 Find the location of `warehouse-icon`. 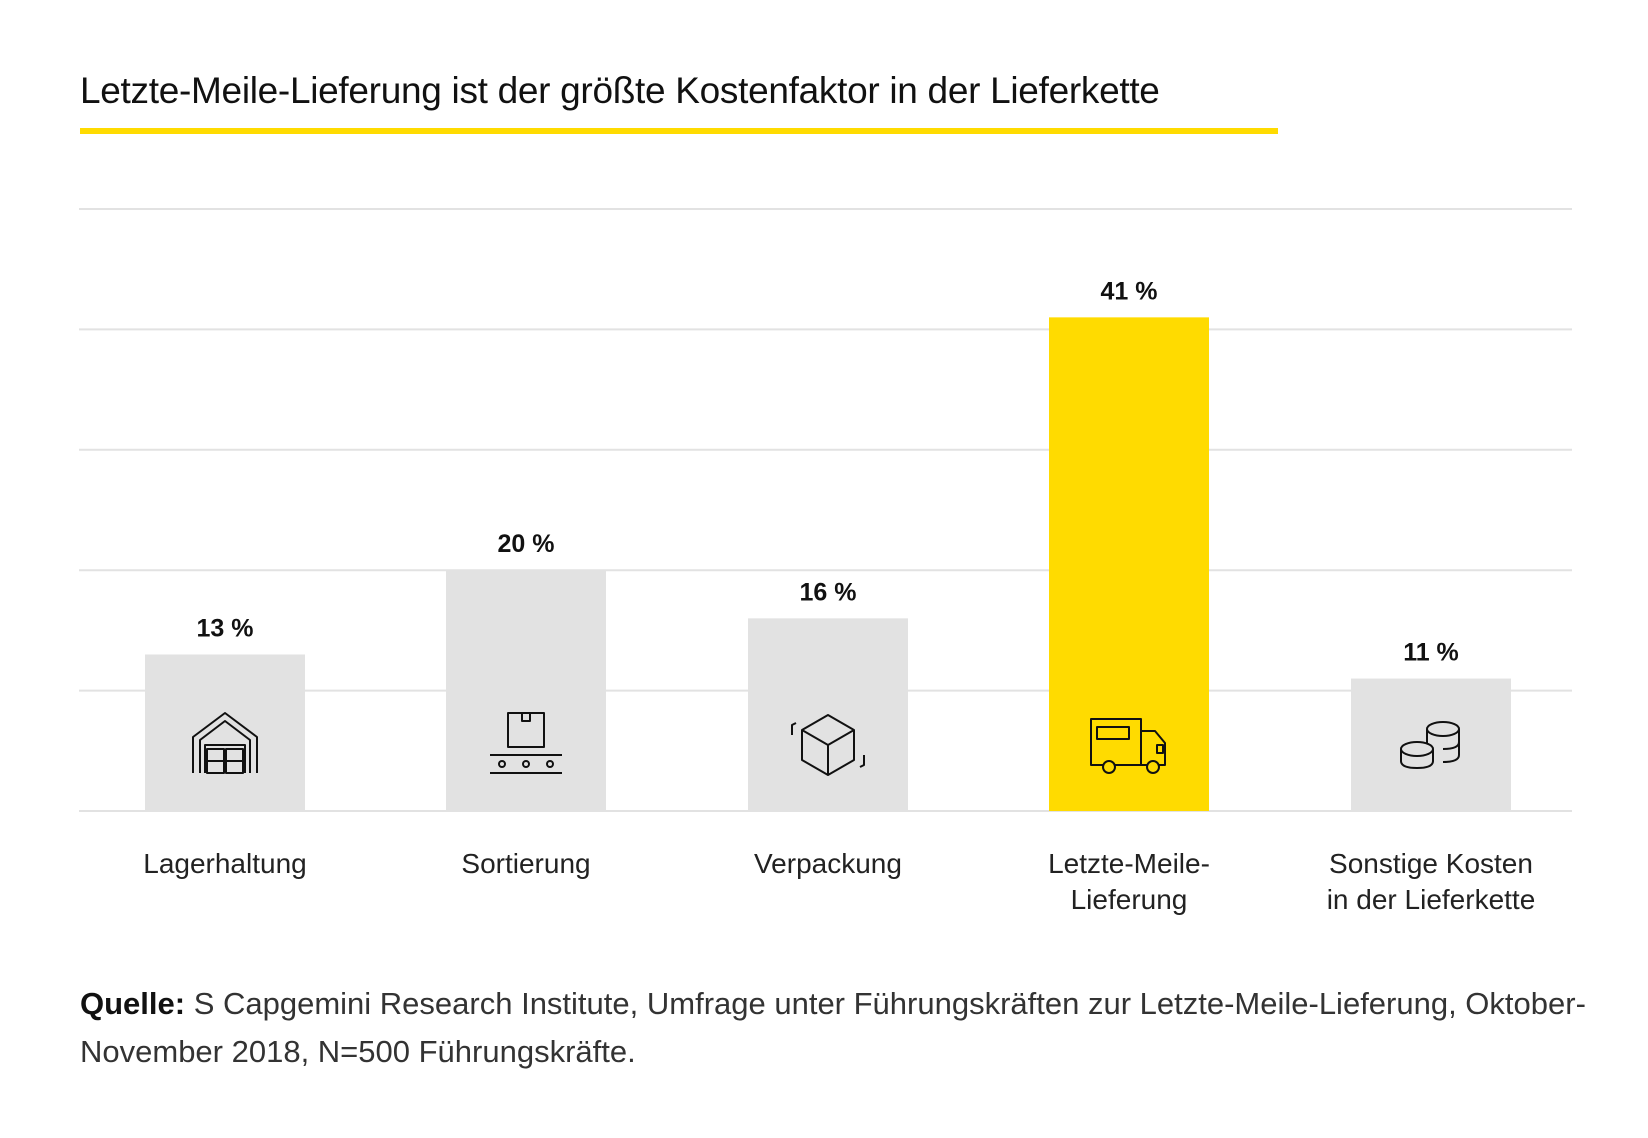

warehouse-icon is located at coordinates (225, 743).